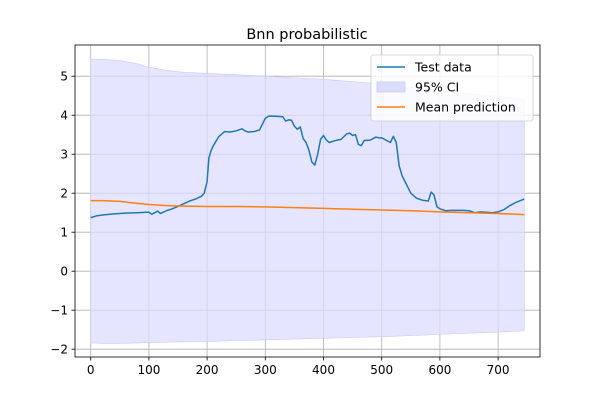  I want to click on y-tick-label: 5, so click(64, 77).